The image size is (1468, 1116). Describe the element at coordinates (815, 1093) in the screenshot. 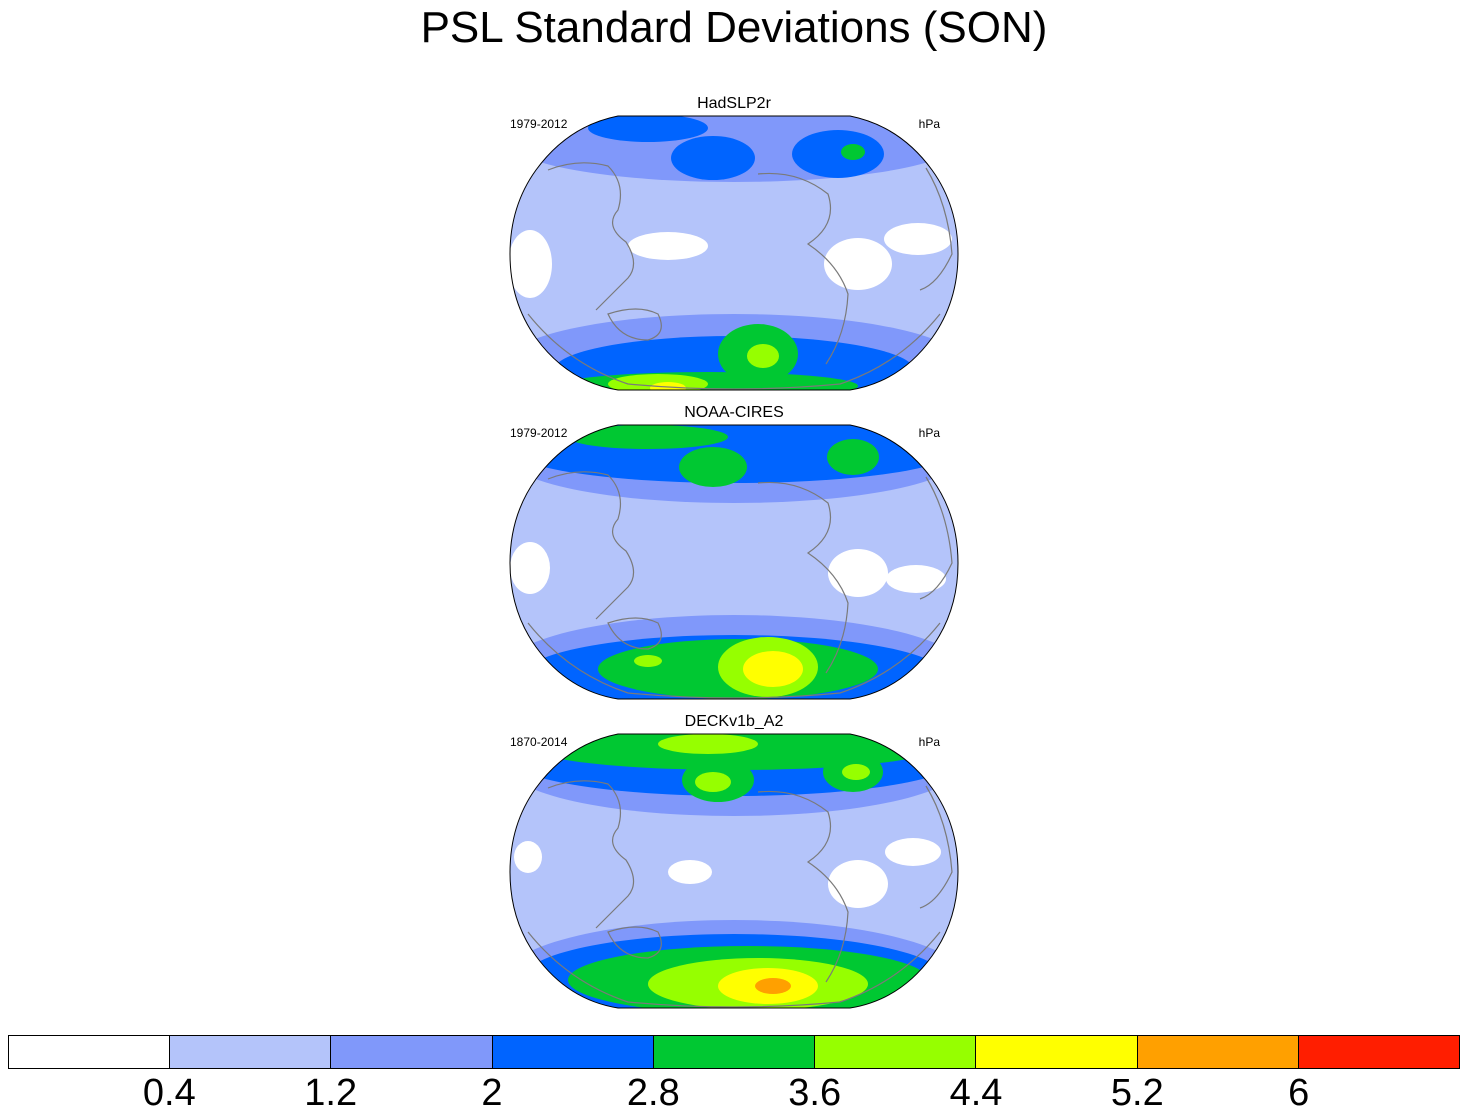

I see `colorbar-label: 3.6` at that location.